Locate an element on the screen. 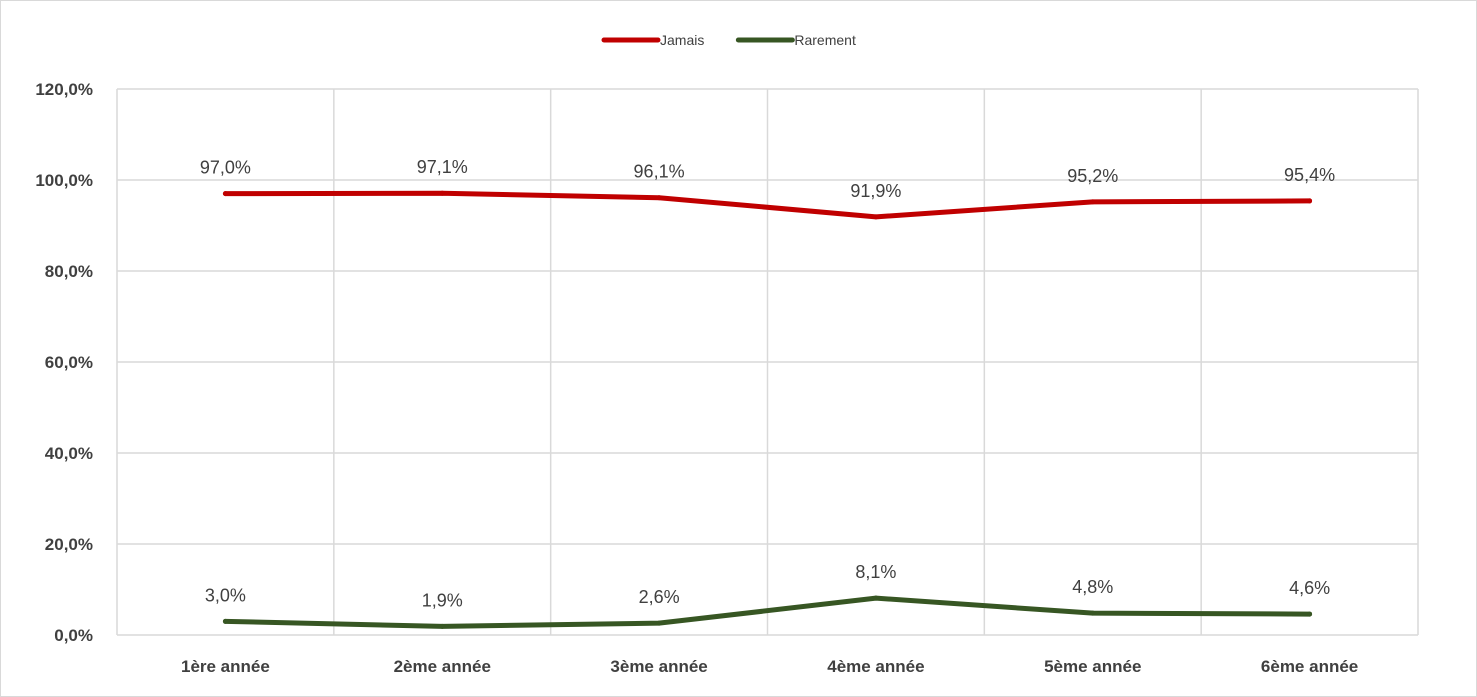  x-tick-label: 2ème année is located at coordinates (442, 666).